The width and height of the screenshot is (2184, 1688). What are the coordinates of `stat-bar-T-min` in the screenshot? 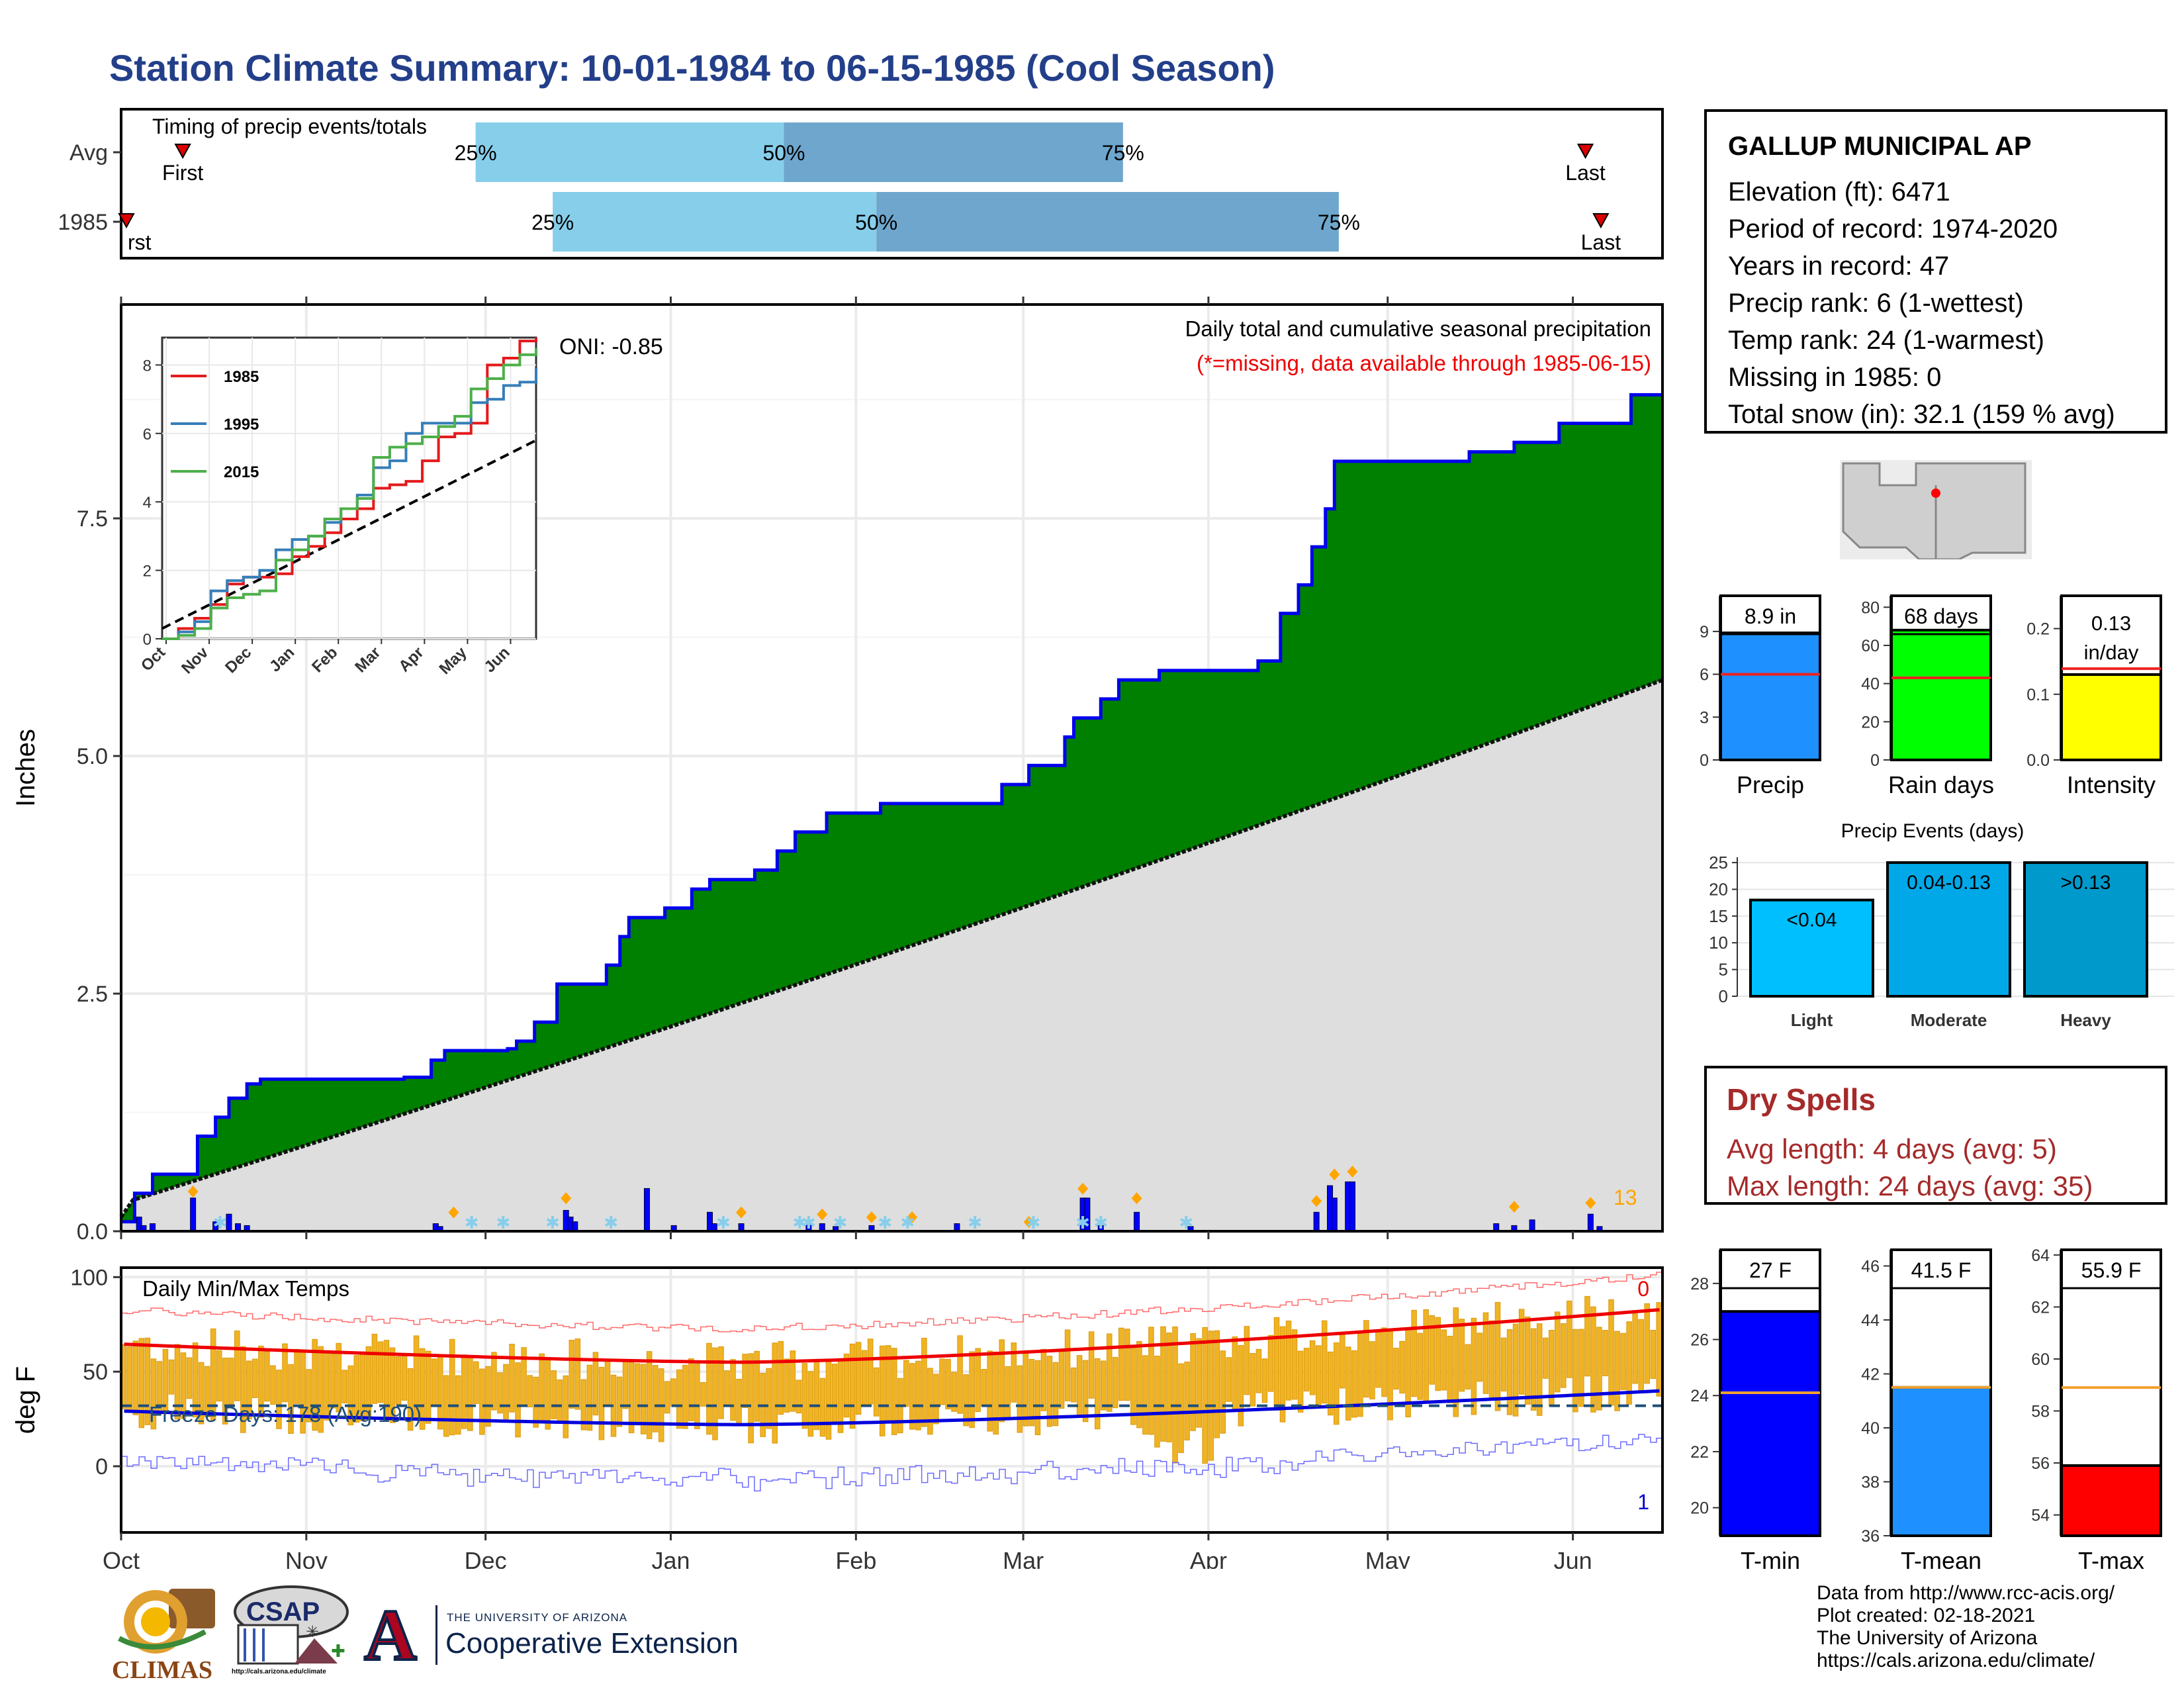 It's located at (1770, 1423).